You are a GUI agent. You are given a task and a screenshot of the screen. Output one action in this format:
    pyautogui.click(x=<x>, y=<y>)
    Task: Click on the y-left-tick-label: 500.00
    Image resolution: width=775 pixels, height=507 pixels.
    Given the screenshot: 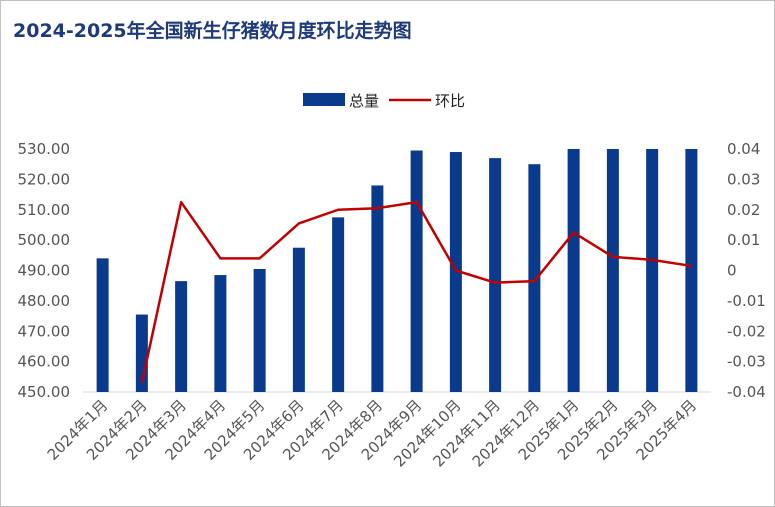 What is the action you would take?
    pyautogui.click(x=44, y=240)
    